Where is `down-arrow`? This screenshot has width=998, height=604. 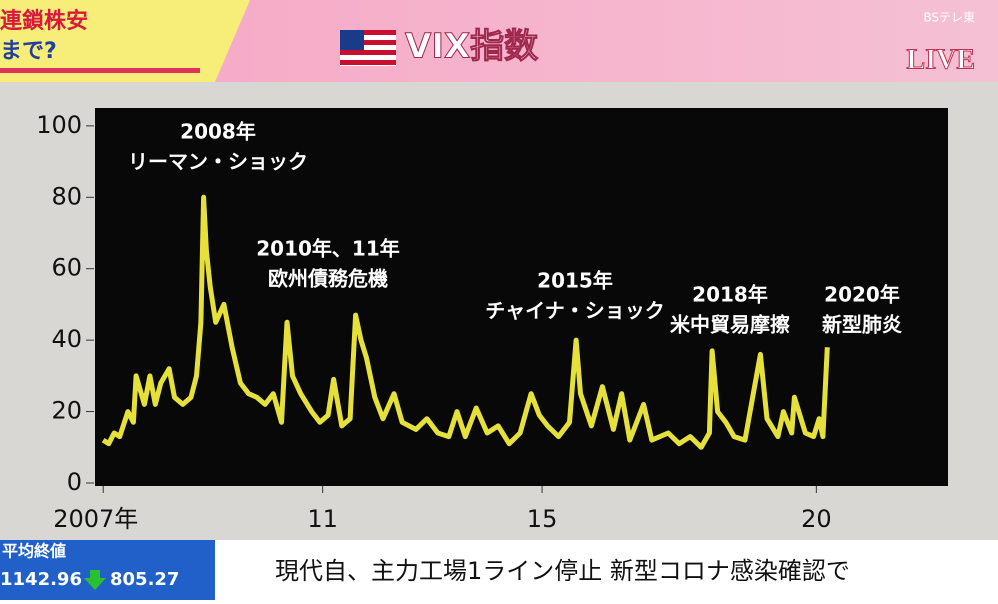 down-arrow is located at coordinates (95, 580).